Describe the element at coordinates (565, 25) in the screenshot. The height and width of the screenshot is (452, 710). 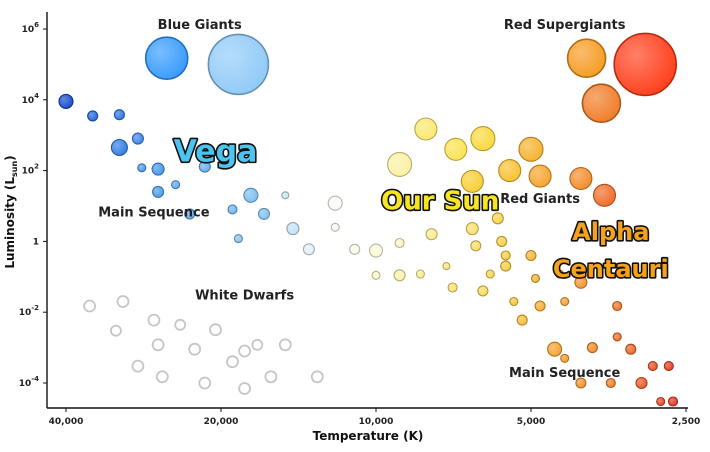
I see `region-label-1: Red Supergiants` at that location.